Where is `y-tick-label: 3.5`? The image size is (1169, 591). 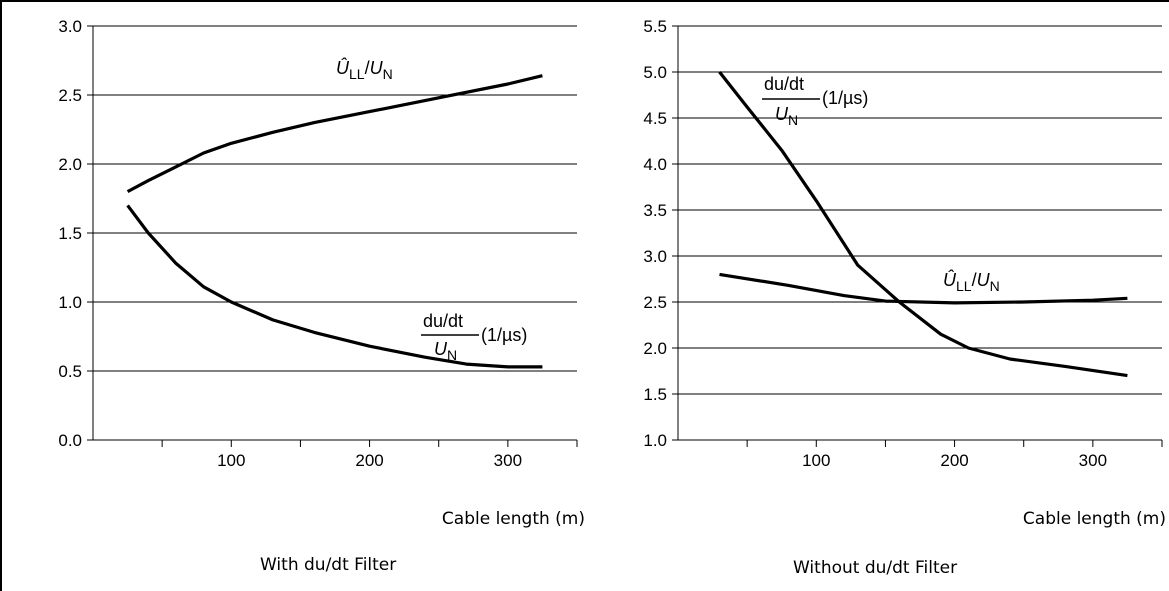
y-tick-label: 3.5 is located at coordinates (655, 210).